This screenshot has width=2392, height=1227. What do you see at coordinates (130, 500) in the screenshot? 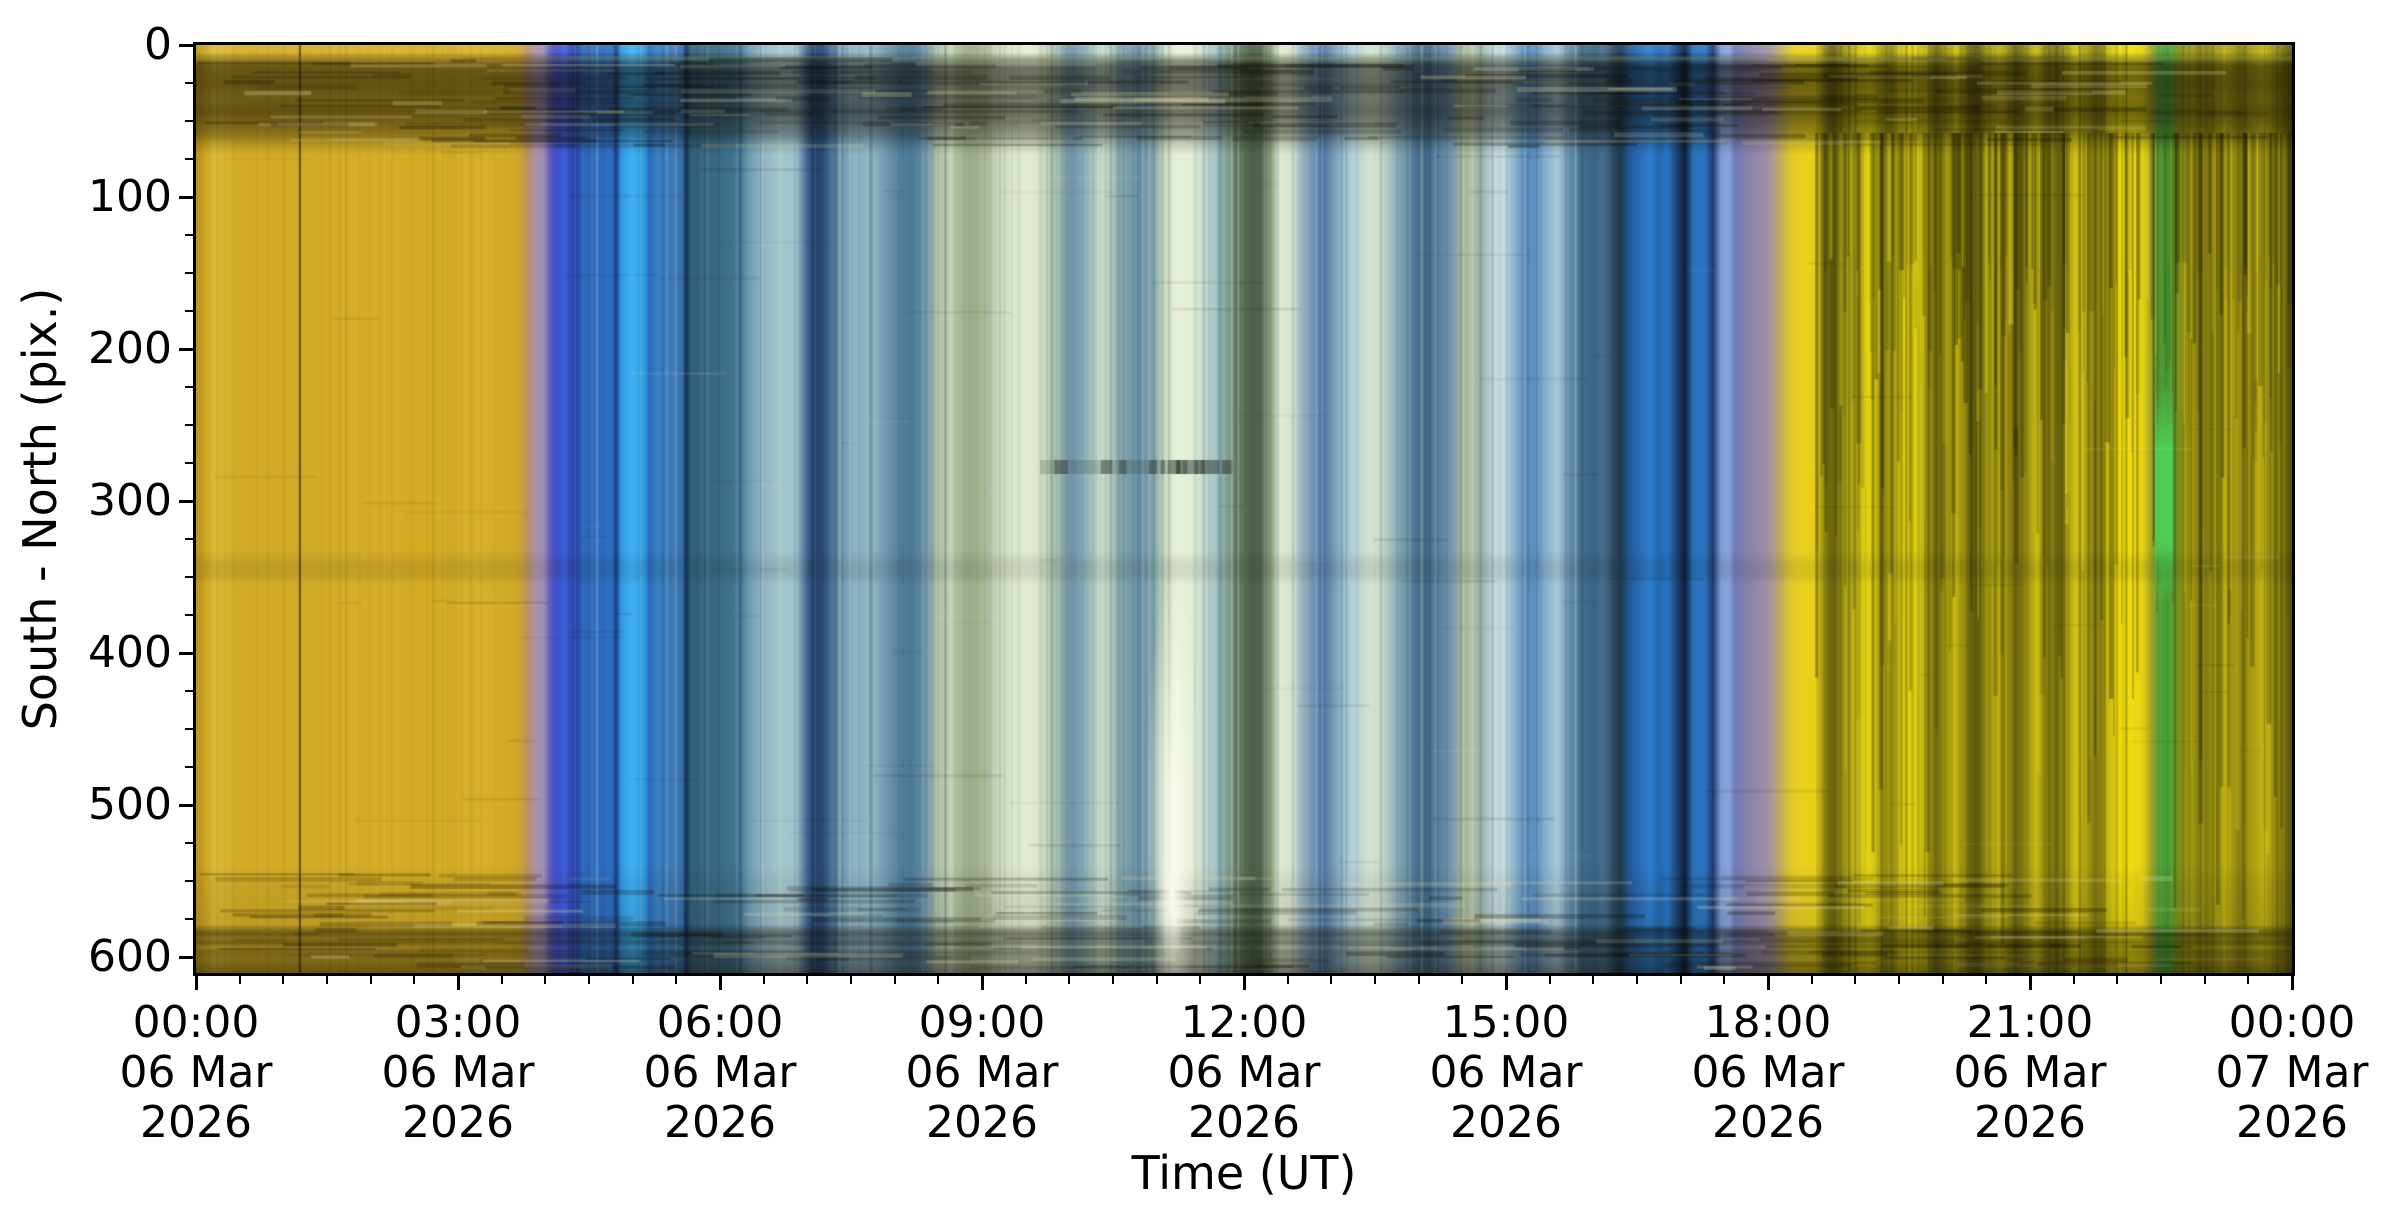
I see `y-tick-label: 300` at bounding box center [130, 500].